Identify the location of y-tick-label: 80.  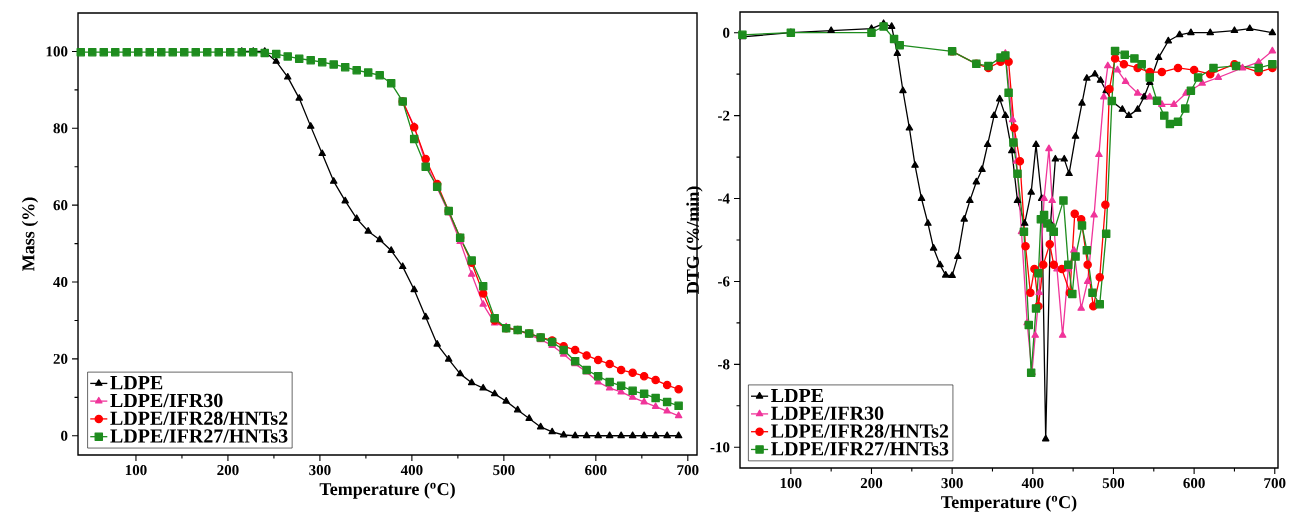
(60, 128).